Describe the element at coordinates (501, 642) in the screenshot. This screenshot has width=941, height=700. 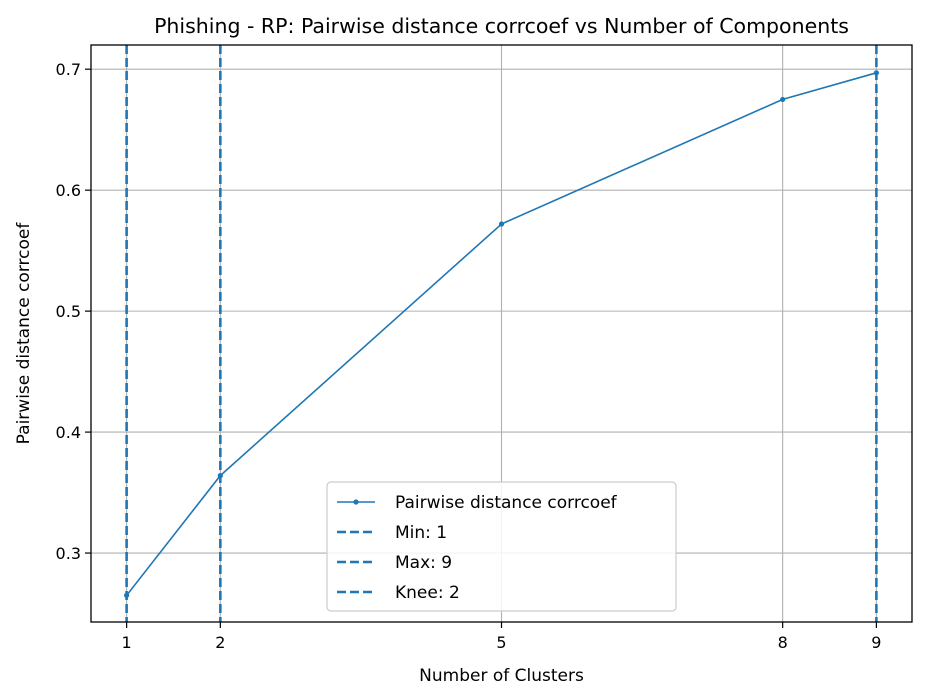
I see `x-tick-label: 5` at that location.